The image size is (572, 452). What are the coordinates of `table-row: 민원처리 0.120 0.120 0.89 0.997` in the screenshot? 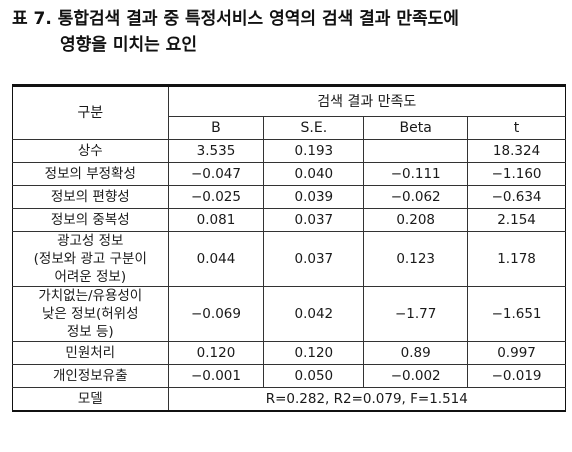 It's located at (289, 353).